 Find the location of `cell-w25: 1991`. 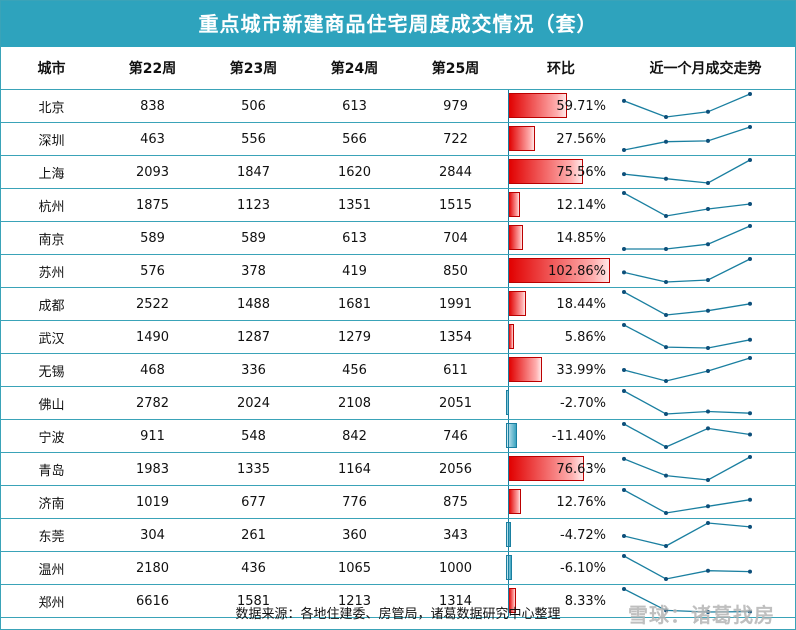

cell-w25: 1991 is located at coordinates (455, 304).